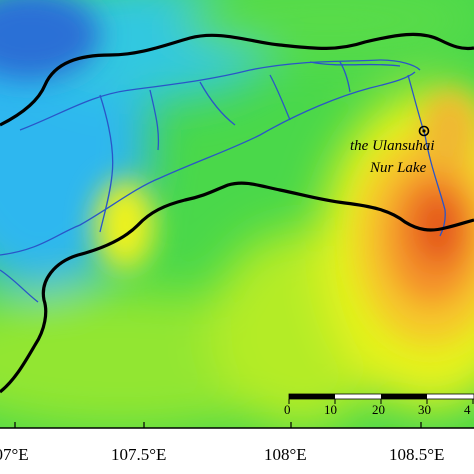 The image size is (474, 474). I want to click on scale-label-40: 4, so click(467, 409).